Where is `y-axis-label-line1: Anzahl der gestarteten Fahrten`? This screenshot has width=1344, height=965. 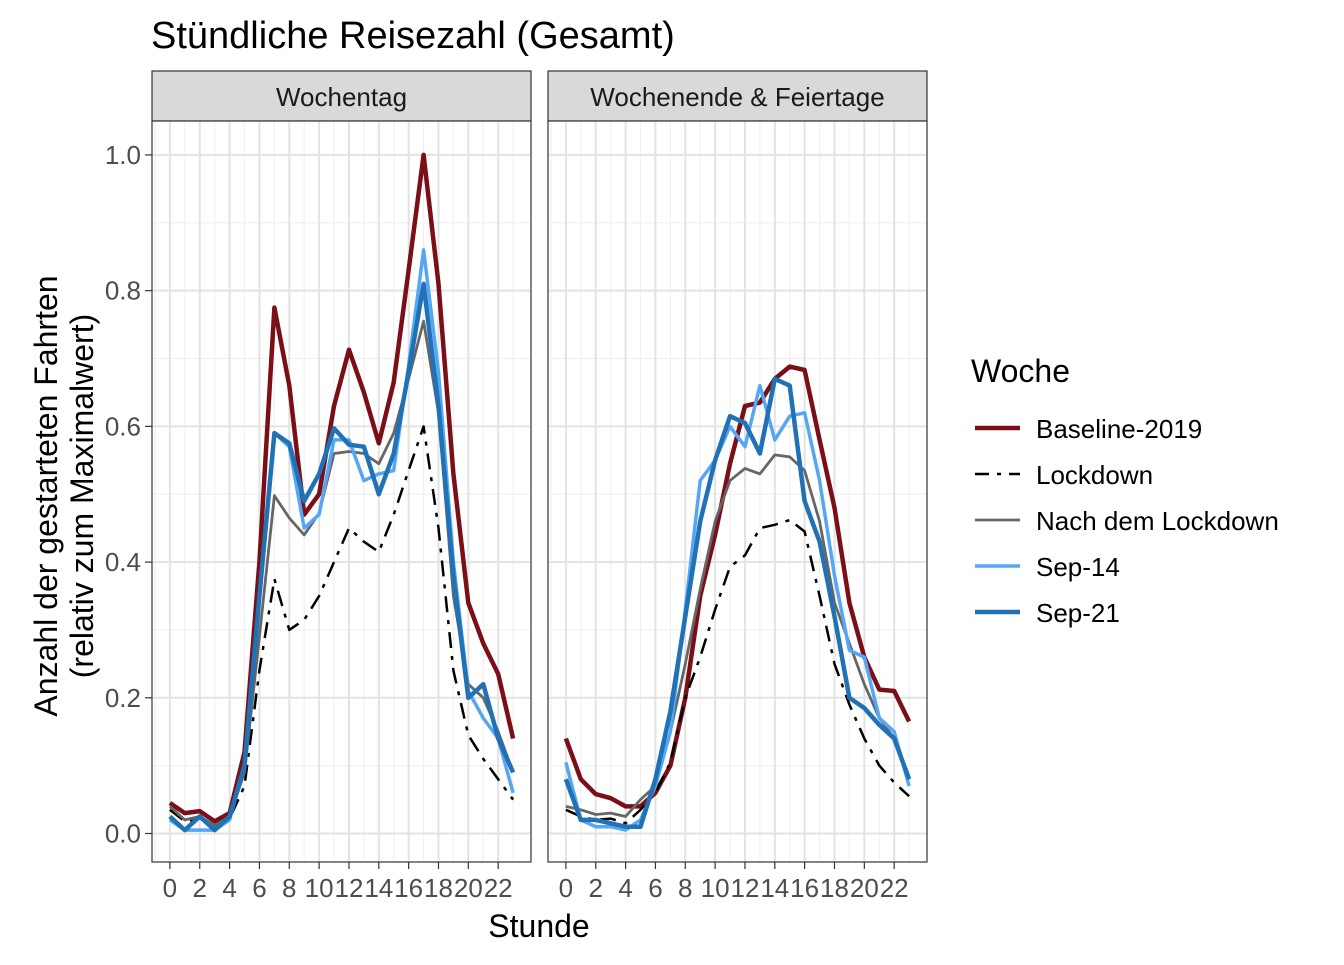 y-axis-label-line1: Anzahl der gestarteten Fahrten is located at coordinates (46, 495).